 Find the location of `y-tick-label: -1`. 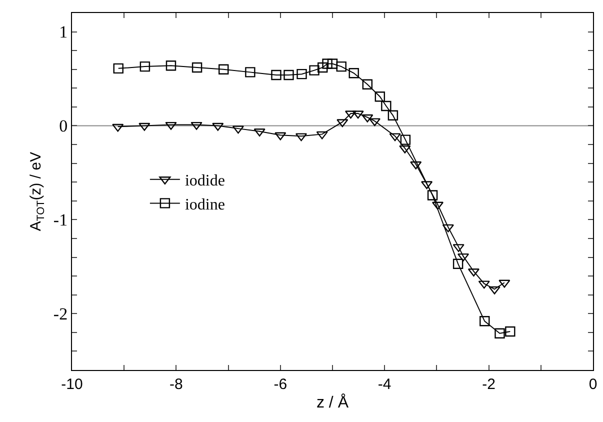

y-tick-label: -1 is located at coordinates (60, 220).